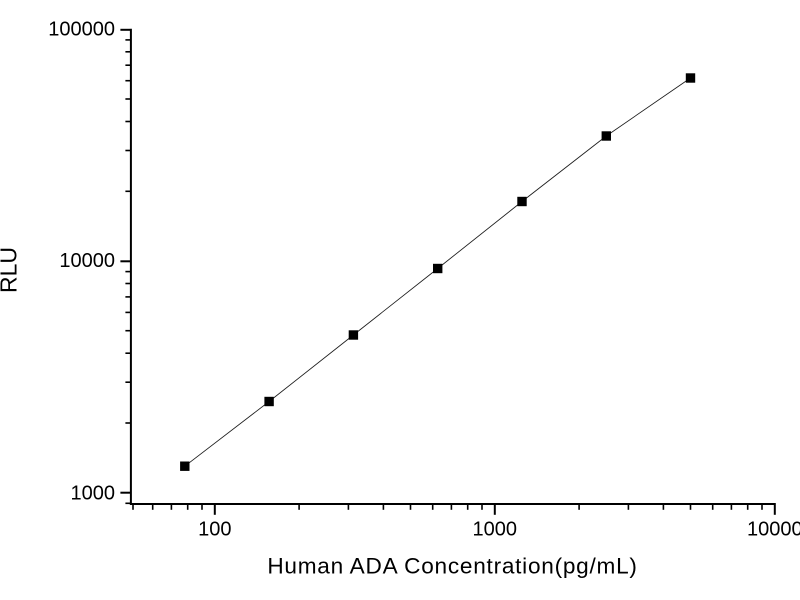 This screenshot has width=800, height=600. I want to click on svg-text: 100, so click(214, 530).